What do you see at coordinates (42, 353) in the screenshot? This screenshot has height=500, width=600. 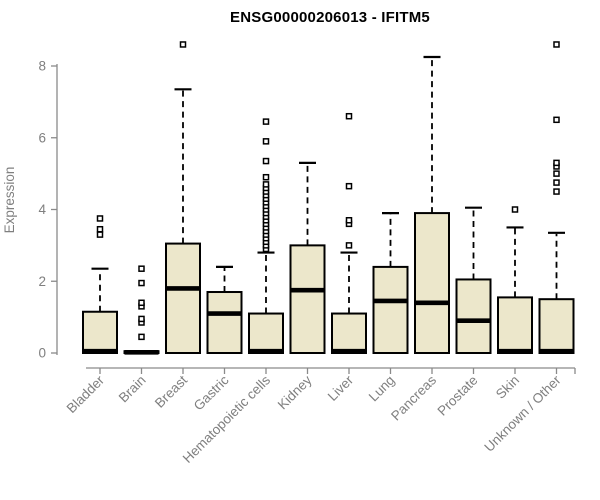 I see `y-axis-tick-label: 0` at bounding box center [42, 353].